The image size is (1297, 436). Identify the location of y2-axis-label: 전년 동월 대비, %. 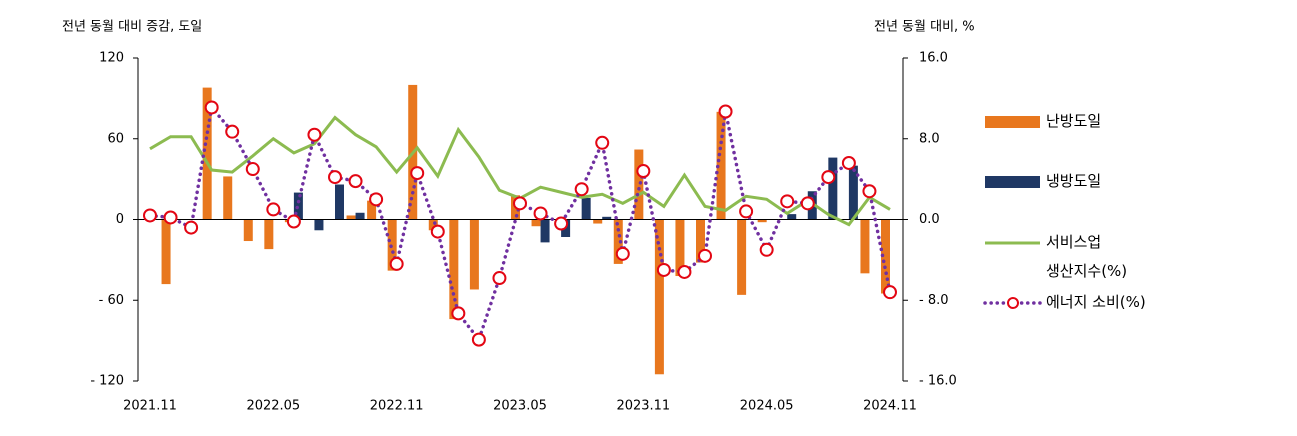
(924, 27).